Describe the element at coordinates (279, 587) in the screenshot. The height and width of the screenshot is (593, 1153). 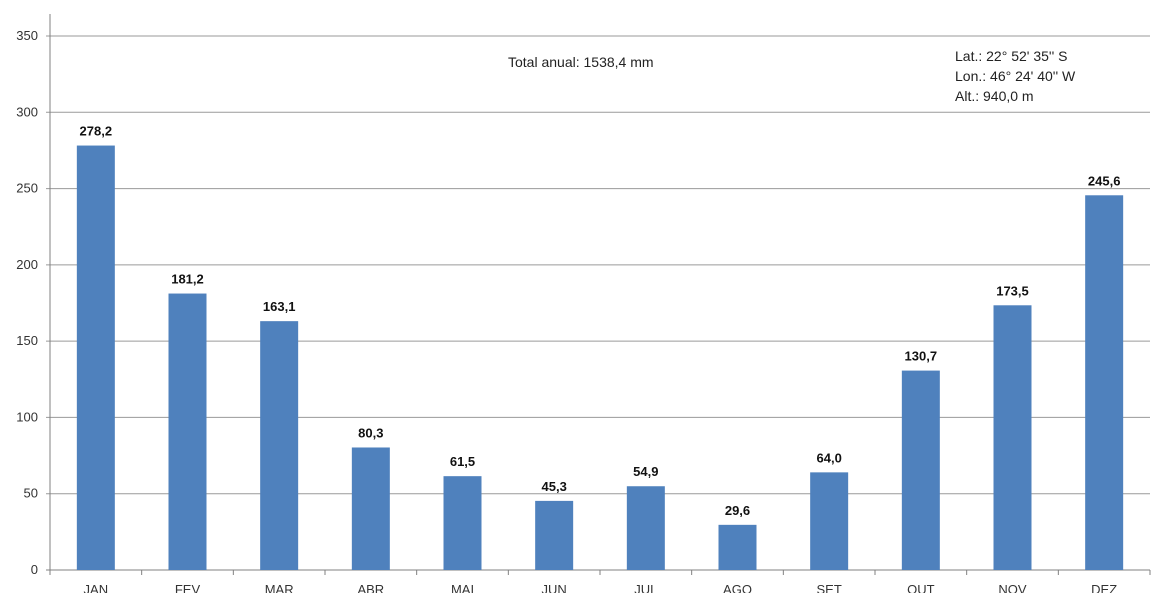
I see `x-tick-label: MAR` at that location.